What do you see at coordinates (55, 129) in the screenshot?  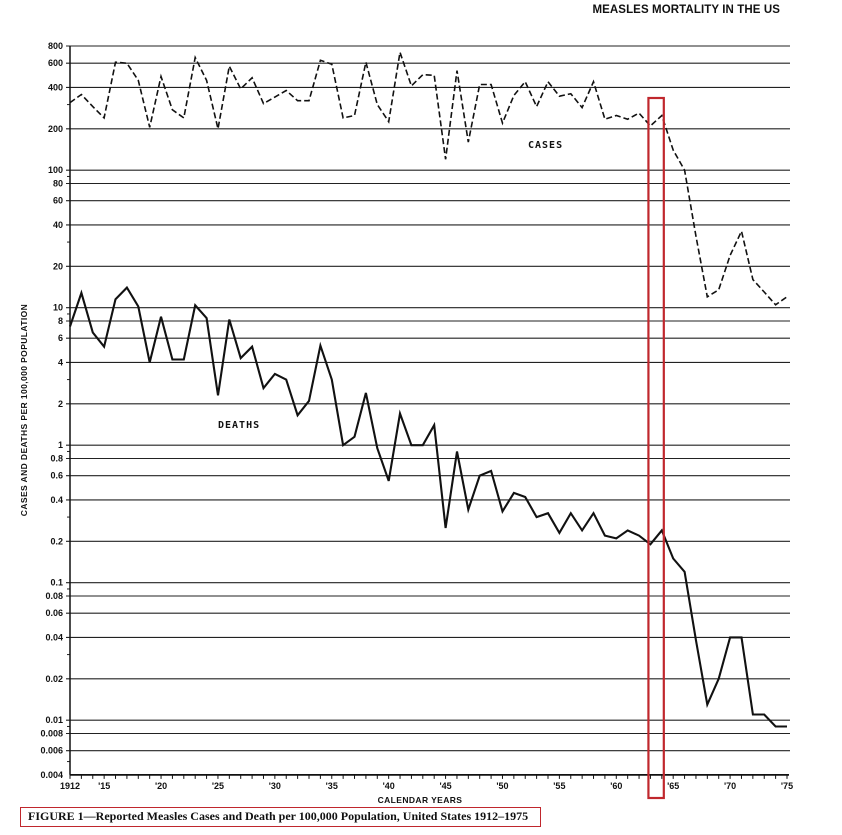 I see `y-tick-label: 200` at bounding box center [55, 129].